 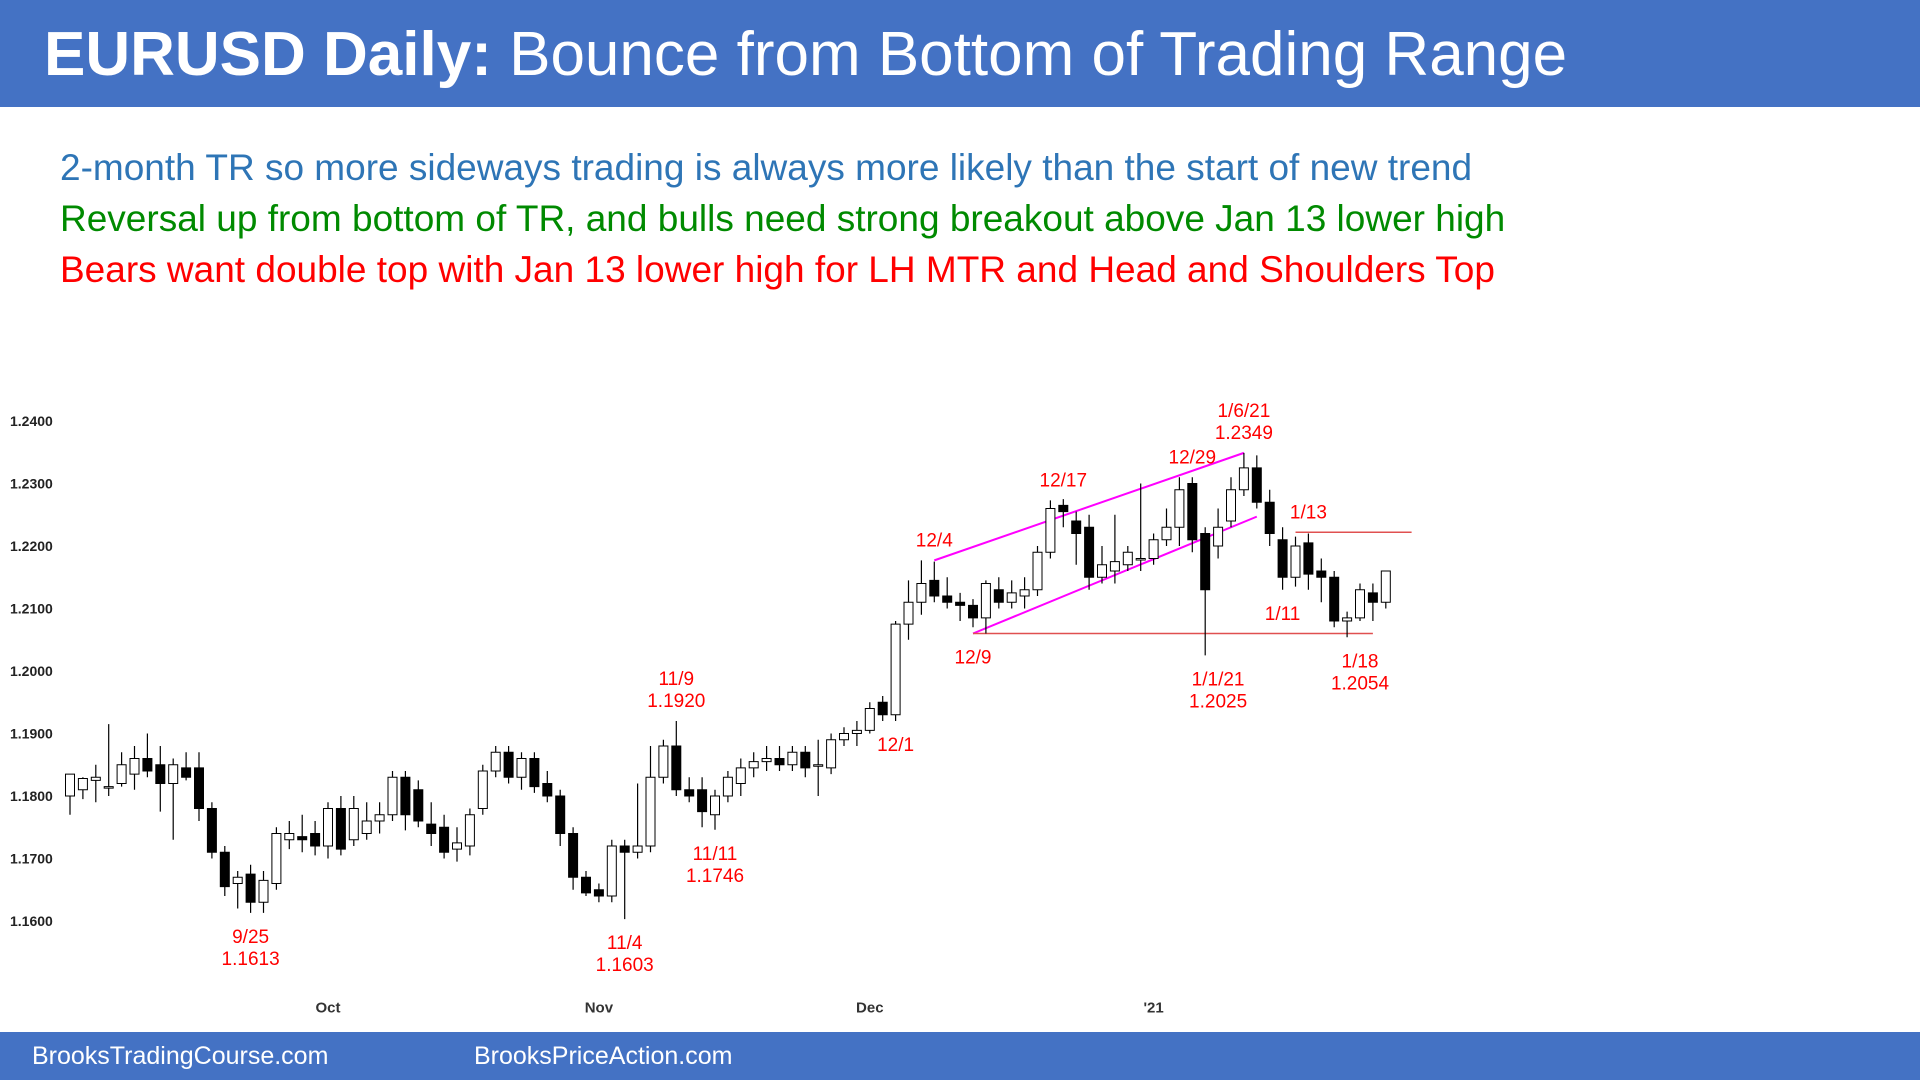 I want to click on x-tick-label: Dec, so click(x=870, y=1007).